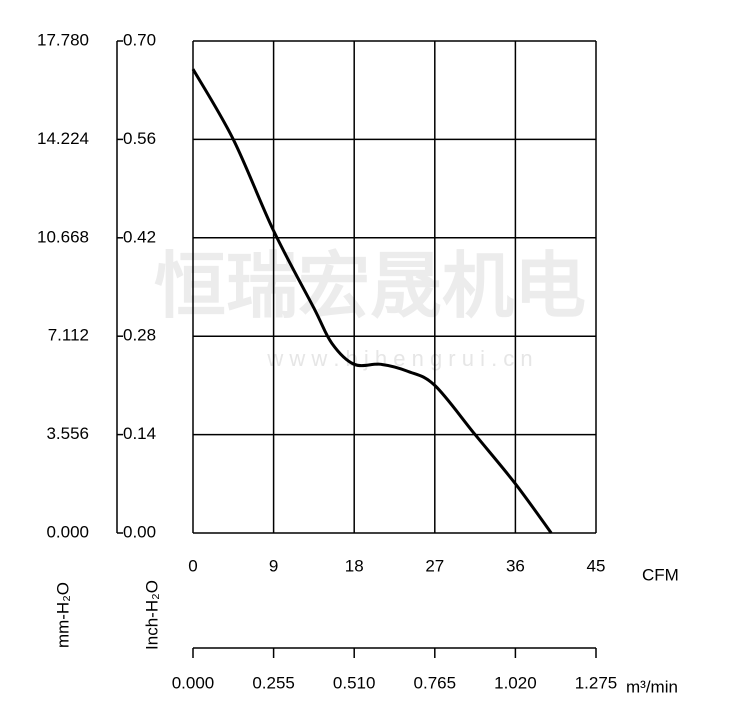 The width and height of the screenshot is (750, 722). What do you see at coordinates (354, 565) in the screenshot?
I see `x-tick-label: 18` at bounding box center [354, 565].